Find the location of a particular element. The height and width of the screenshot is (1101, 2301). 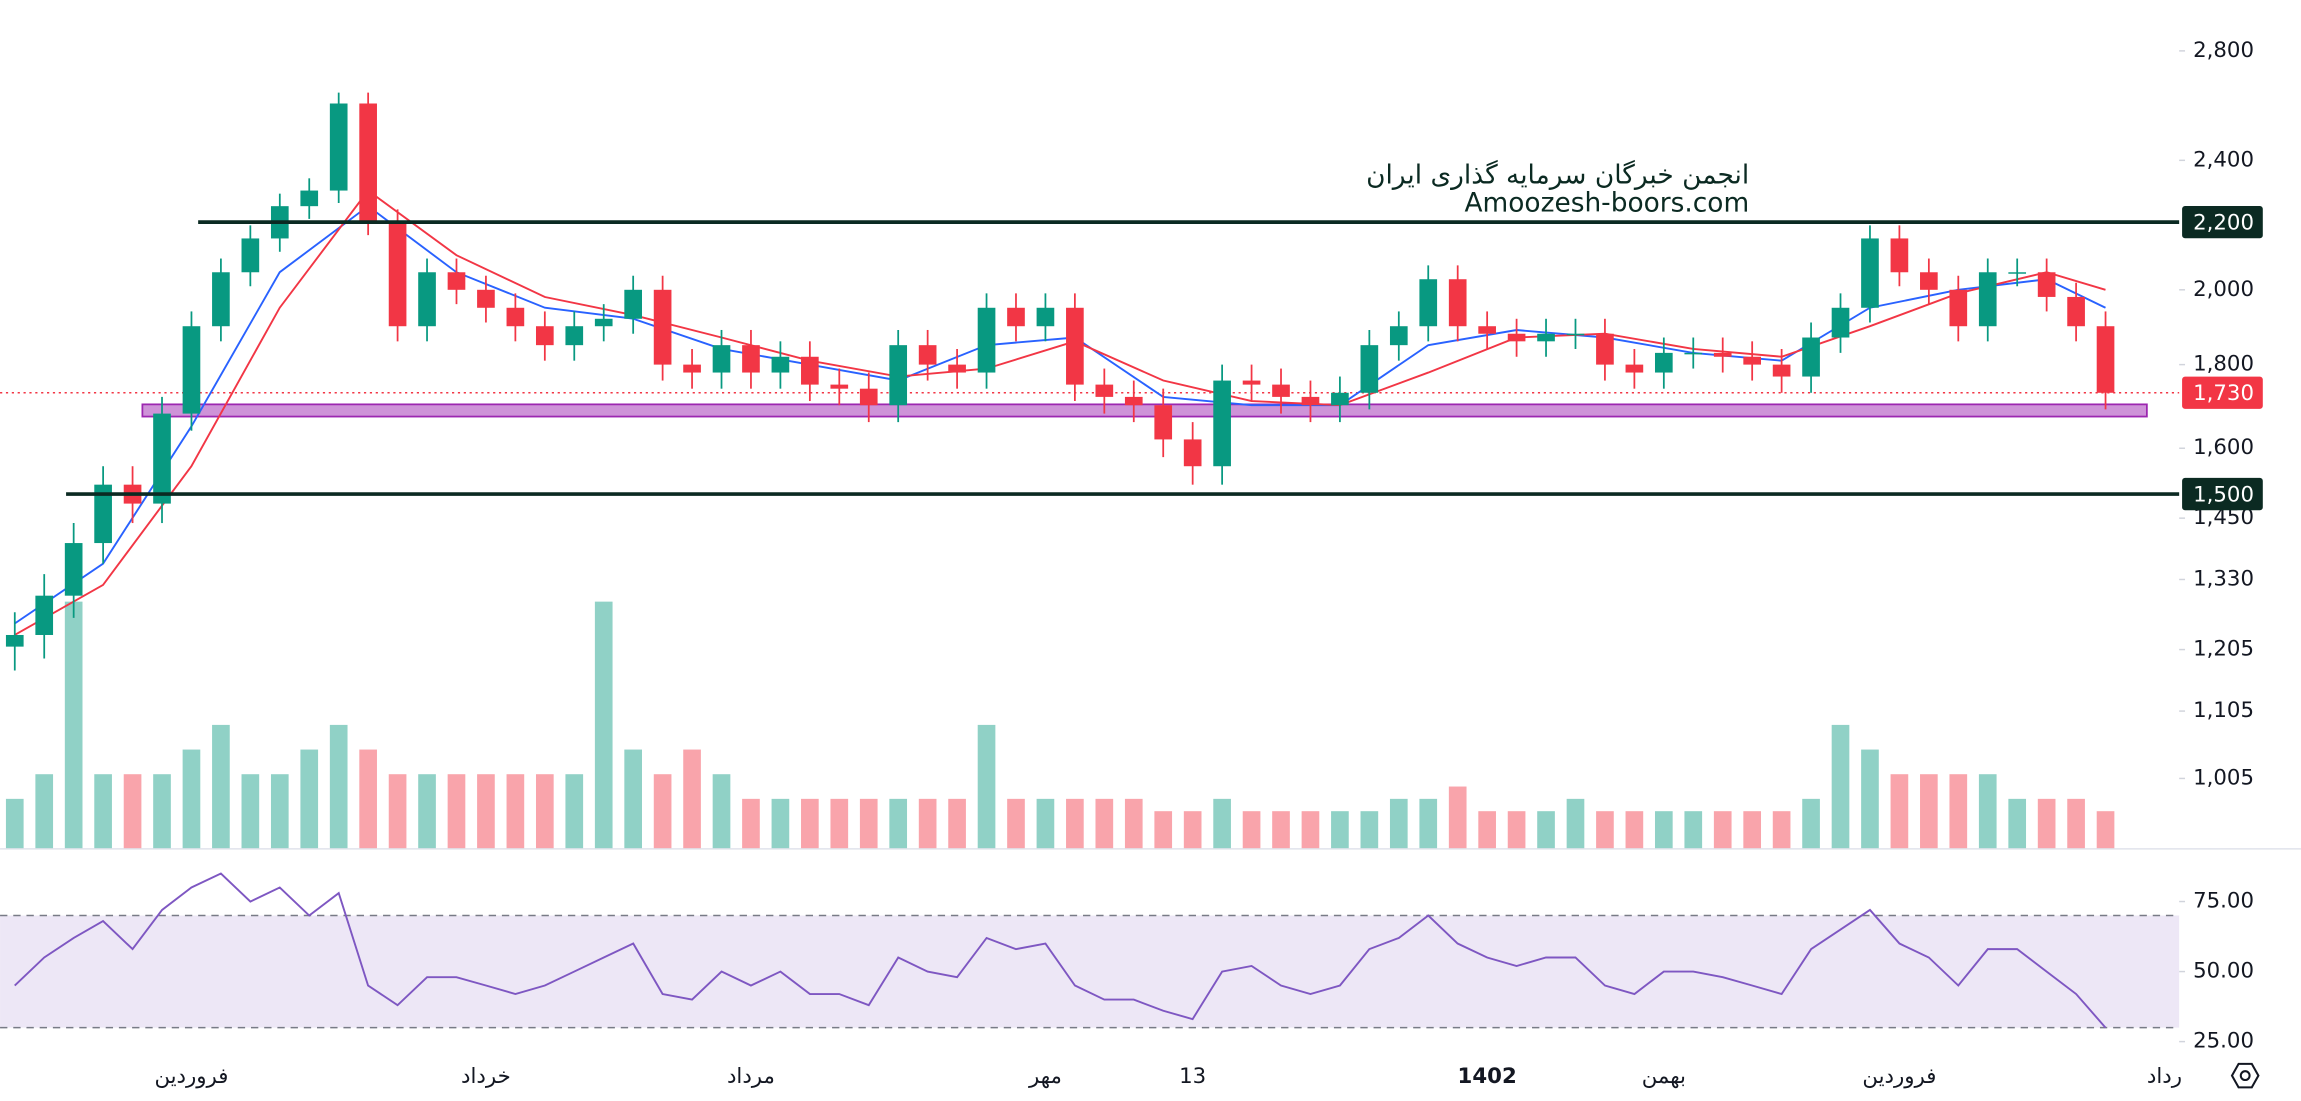

rsi-line is located at coordinates (1060, 950).